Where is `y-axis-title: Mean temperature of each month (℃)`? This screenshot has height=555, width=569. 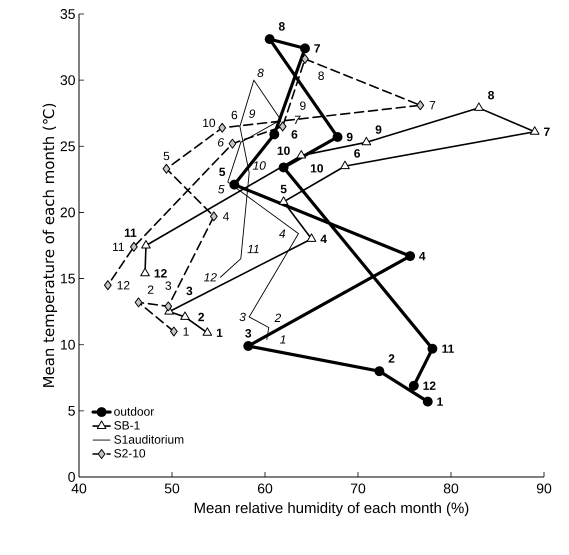
y-axis-title: Mean temperature of each month (℃) is located at coordinates (50, 245).